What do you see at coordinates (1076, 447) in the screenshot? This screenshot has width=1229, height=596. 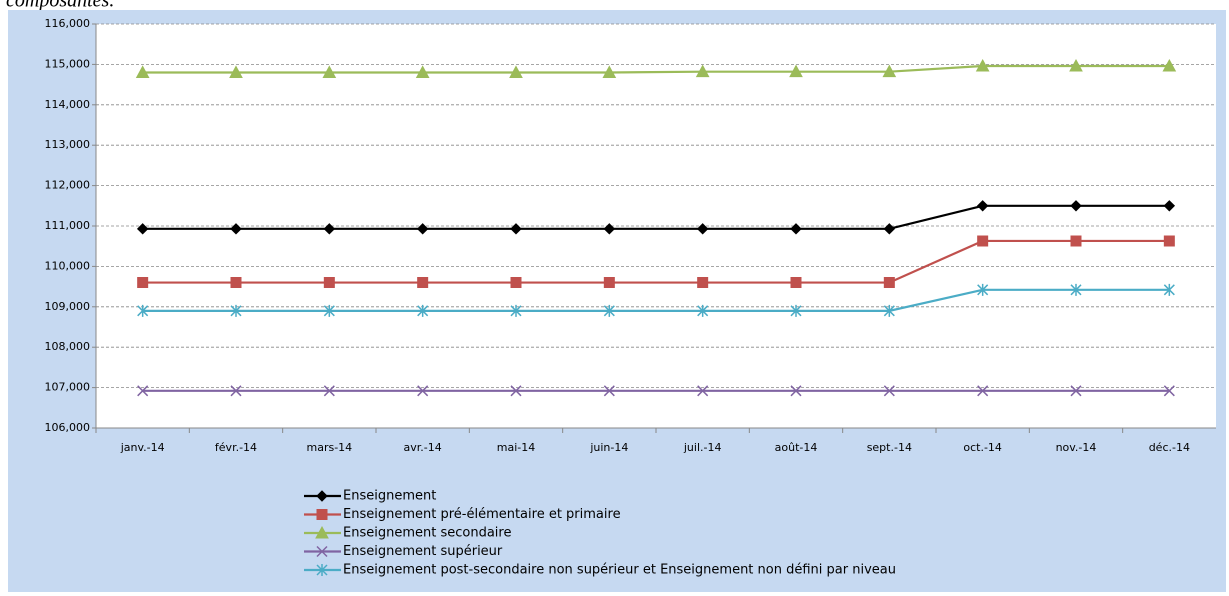 I see `x-tick-label: nov.-14` at bounding box center [1076, 447].